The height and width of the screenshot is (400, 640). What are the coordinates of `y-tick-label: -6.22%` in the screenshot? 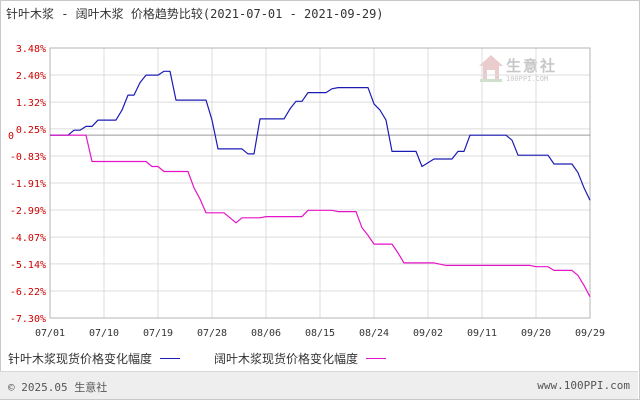 It's located at (28, 292).